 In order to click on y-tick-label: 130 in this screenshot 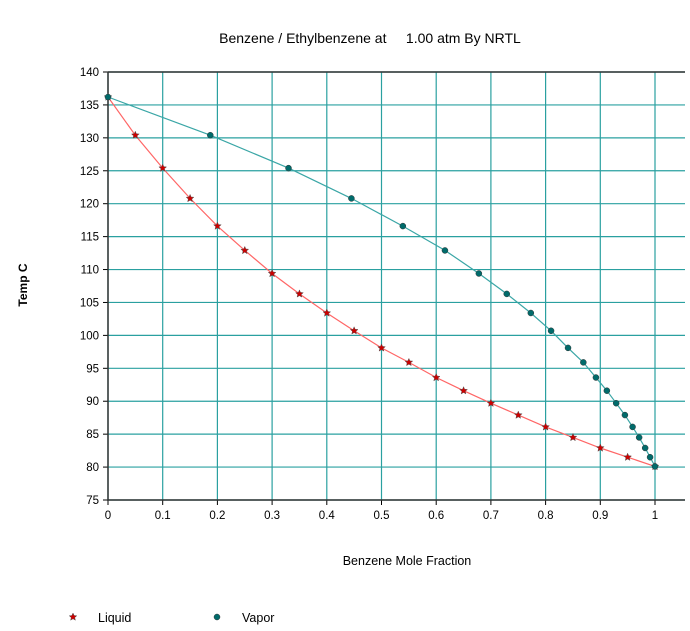, I will do `click(89, 139)`.